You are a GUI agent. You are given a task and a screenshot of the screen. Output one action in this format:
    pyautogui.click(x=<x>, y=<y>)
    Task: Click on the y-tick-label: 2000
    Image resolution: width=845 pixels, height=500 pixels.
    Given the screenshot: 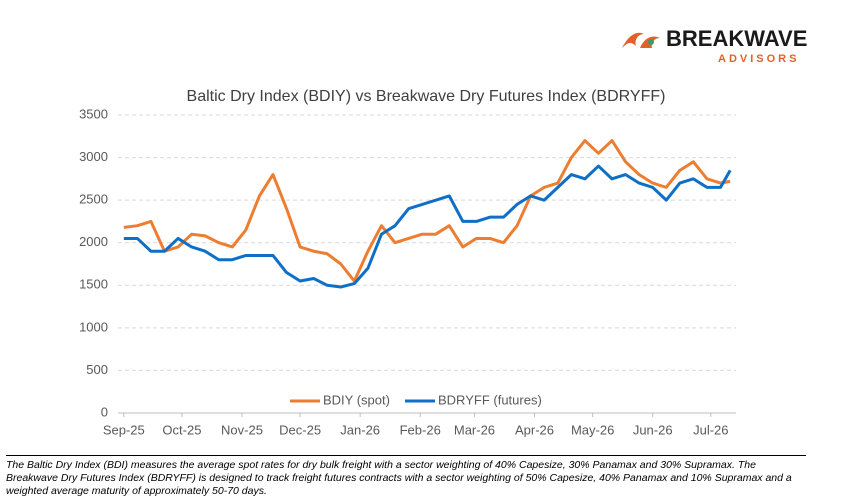 What is the action you would take?
    pyautogui.click(x=93, y=241)
    